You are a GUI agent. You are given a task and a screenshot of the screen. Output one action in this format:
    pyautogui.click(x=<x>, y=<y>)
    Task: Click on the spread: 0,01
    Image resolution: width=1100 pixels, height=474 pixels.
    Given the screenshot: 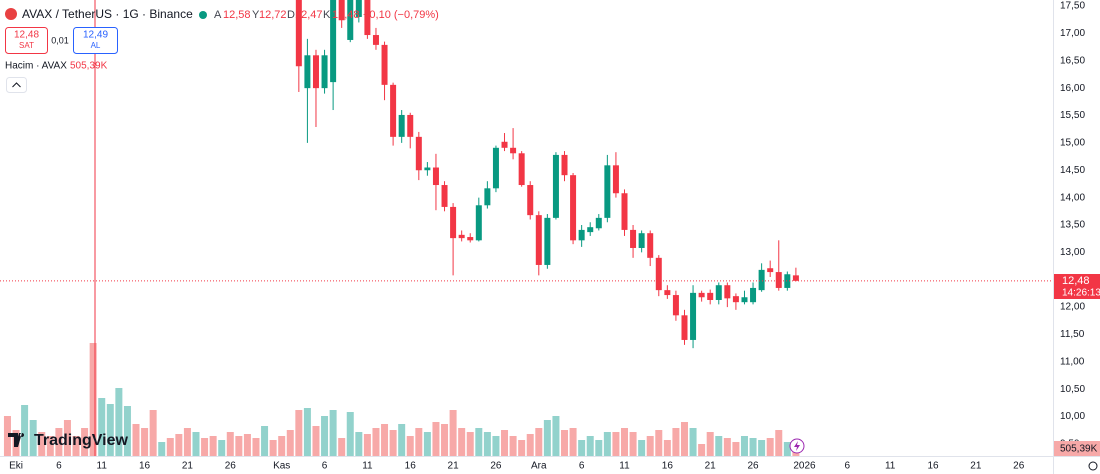 What is the action you would take?
    pyautogui.click(x=60, y=40)
    